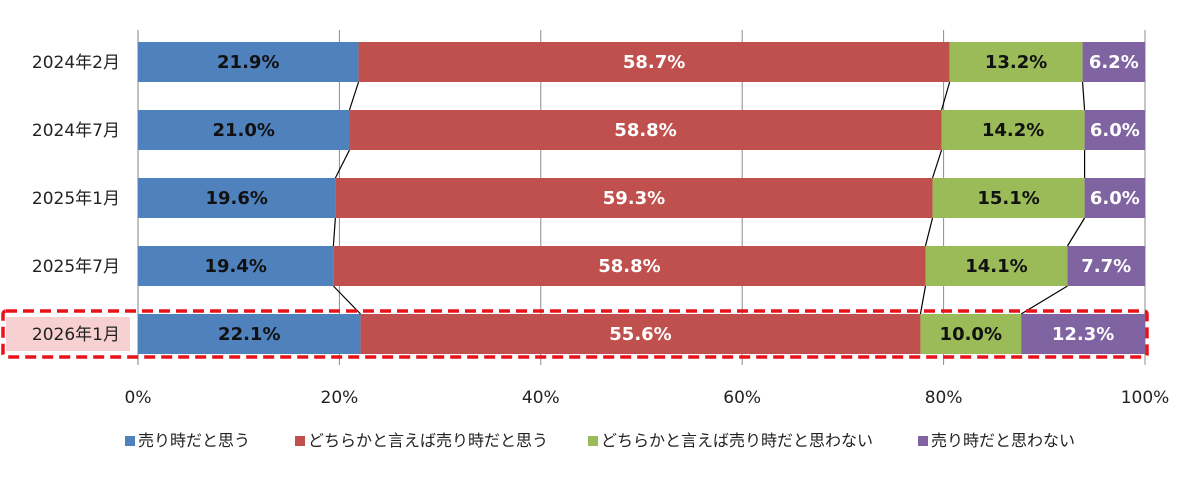 The width and height of the screenshot is (1200, 479). What do you see at coordinates (194, 440) in the screenshot?
I see `legend-label: 売り時だと思う` at bounding box center [194, 440].